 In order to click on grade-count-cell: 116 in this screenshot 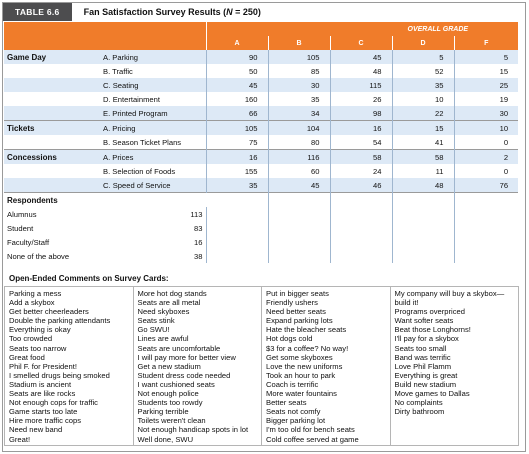, I will do `click(299, 156)`.